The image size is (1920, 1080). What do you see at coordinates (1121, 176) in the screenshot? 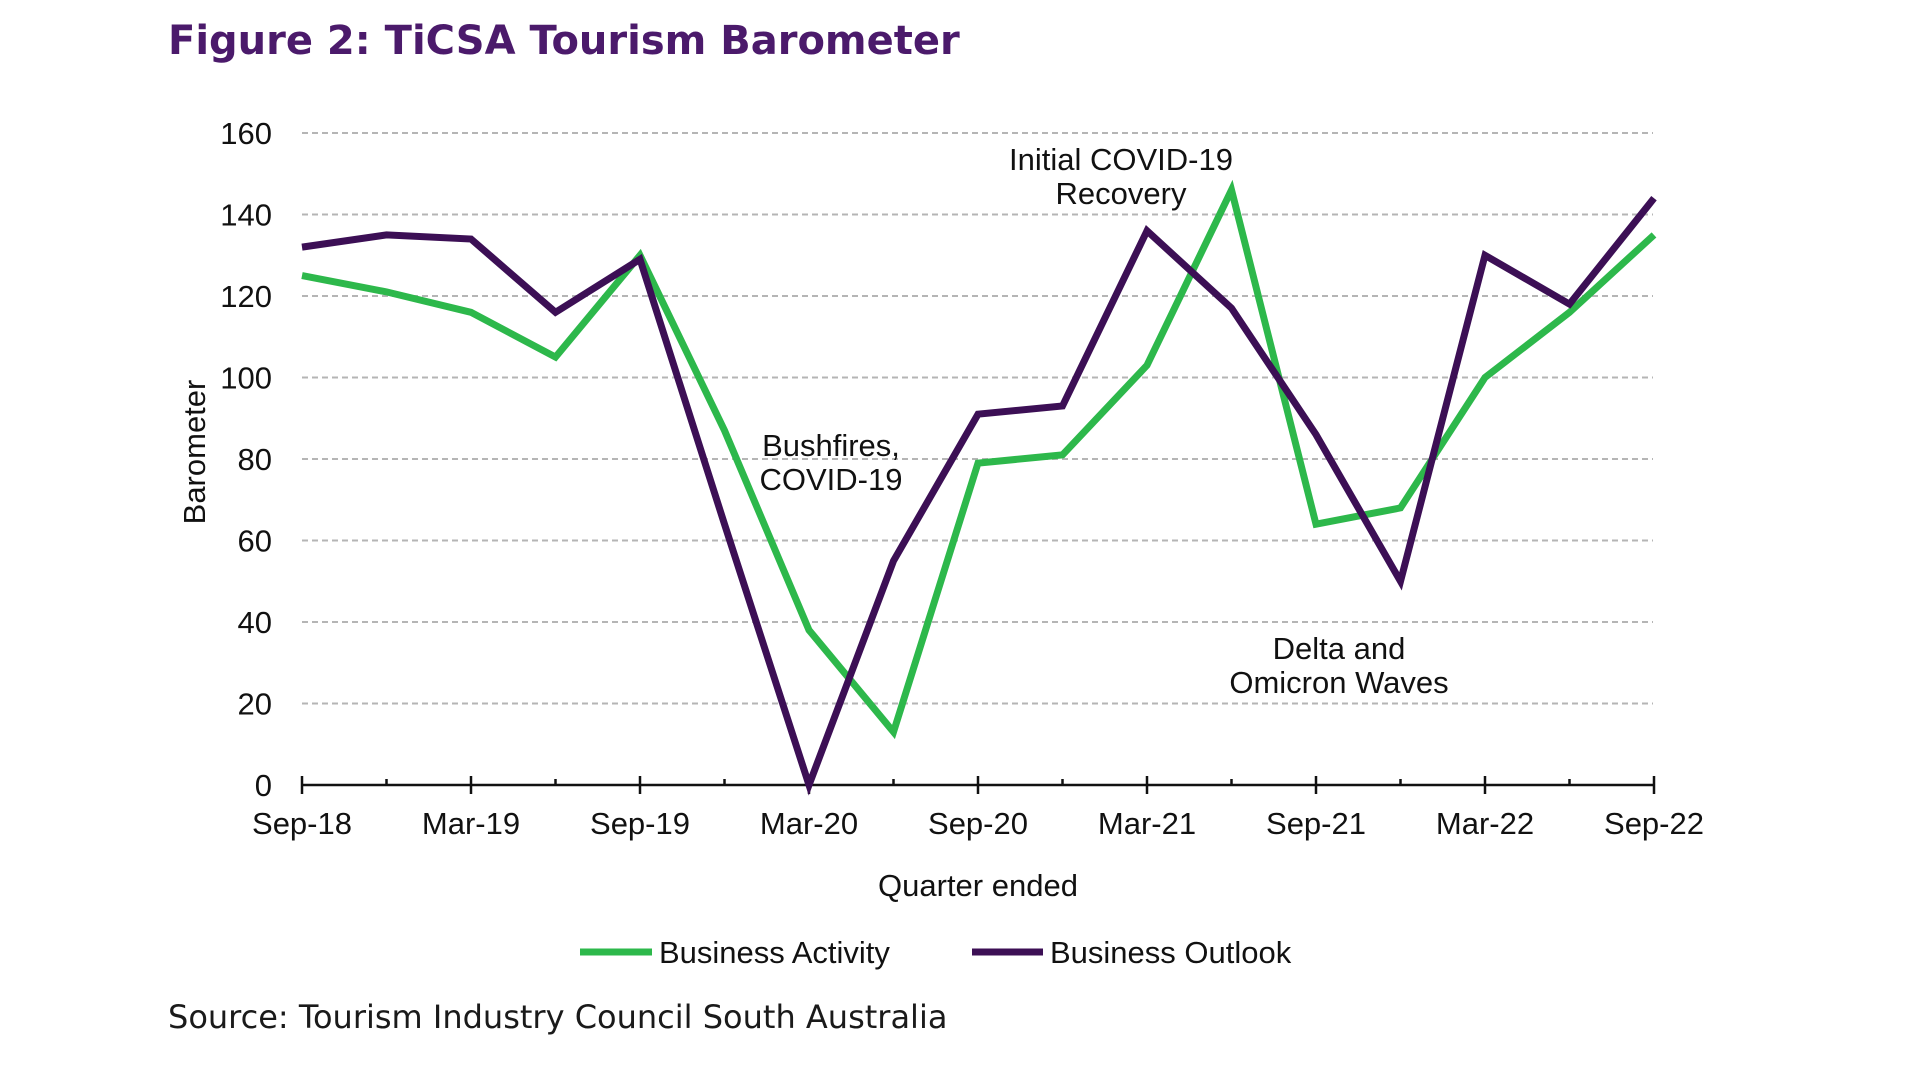
I see `annotation-label: Initial COVID-19 Recovery` at bounding box center [1121, 176].